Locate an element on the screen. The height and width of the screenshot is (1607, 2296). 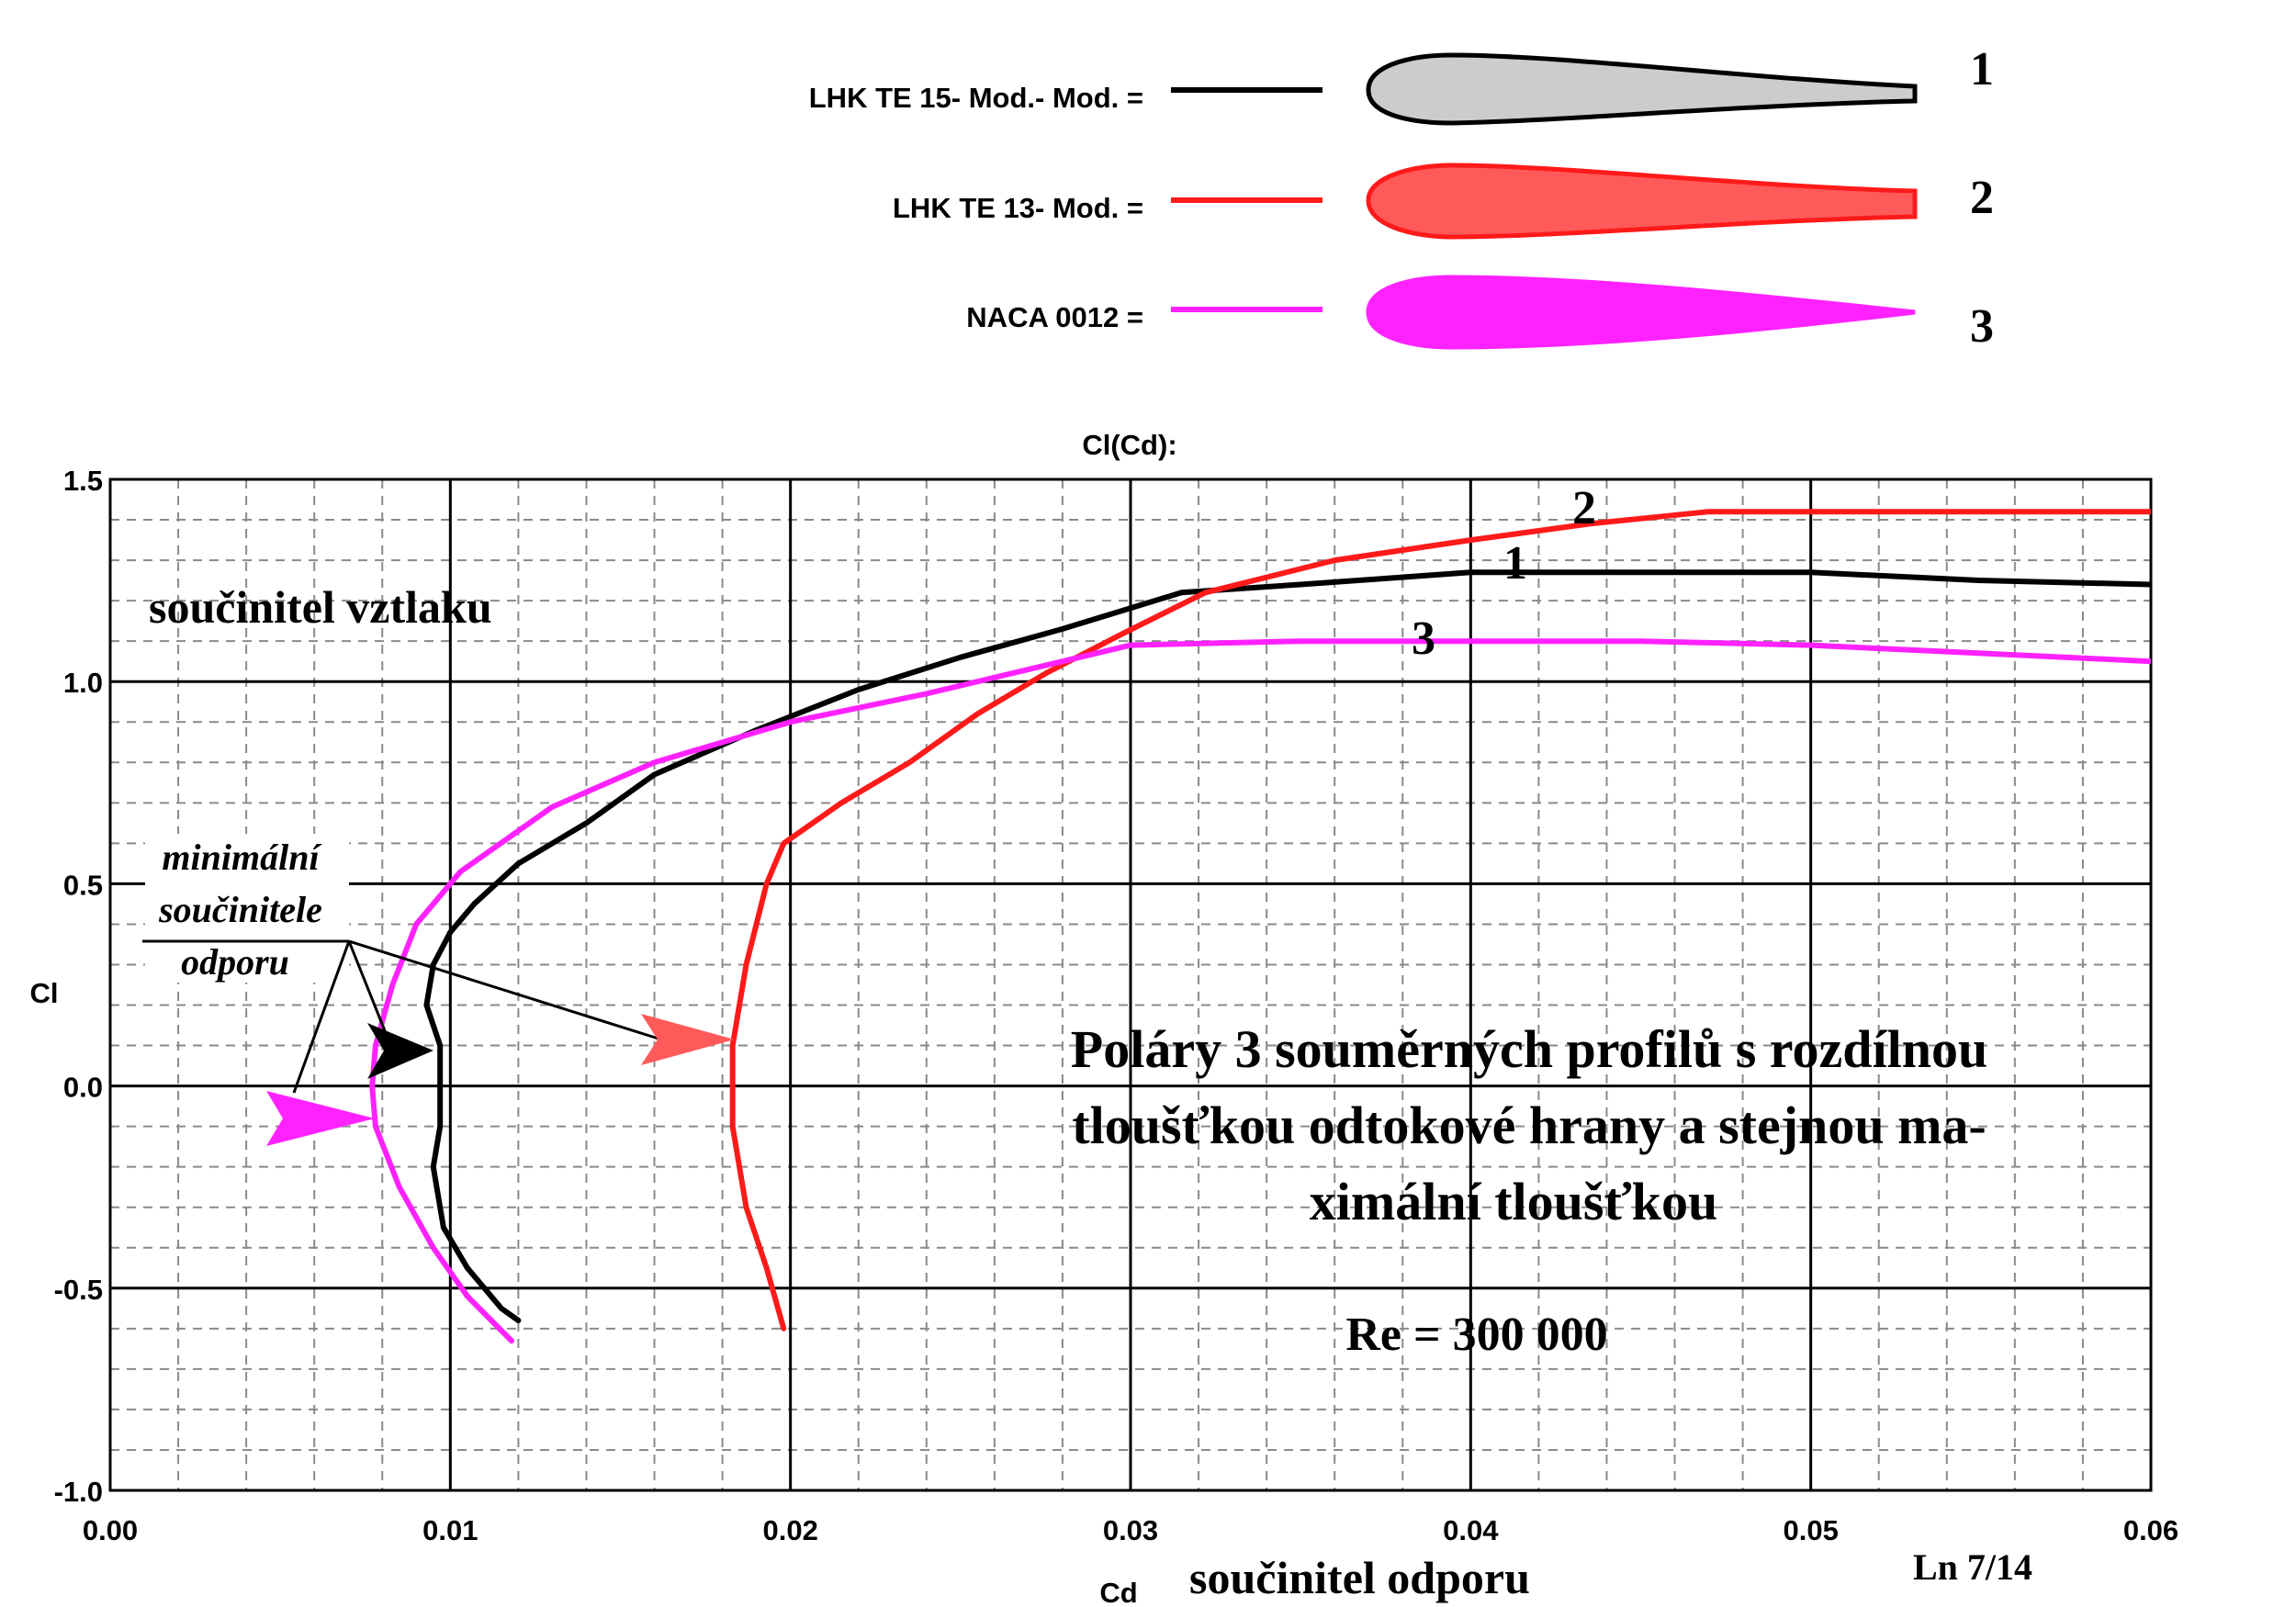
legend-number-2: 2 is located at coordinates (1982, 198).